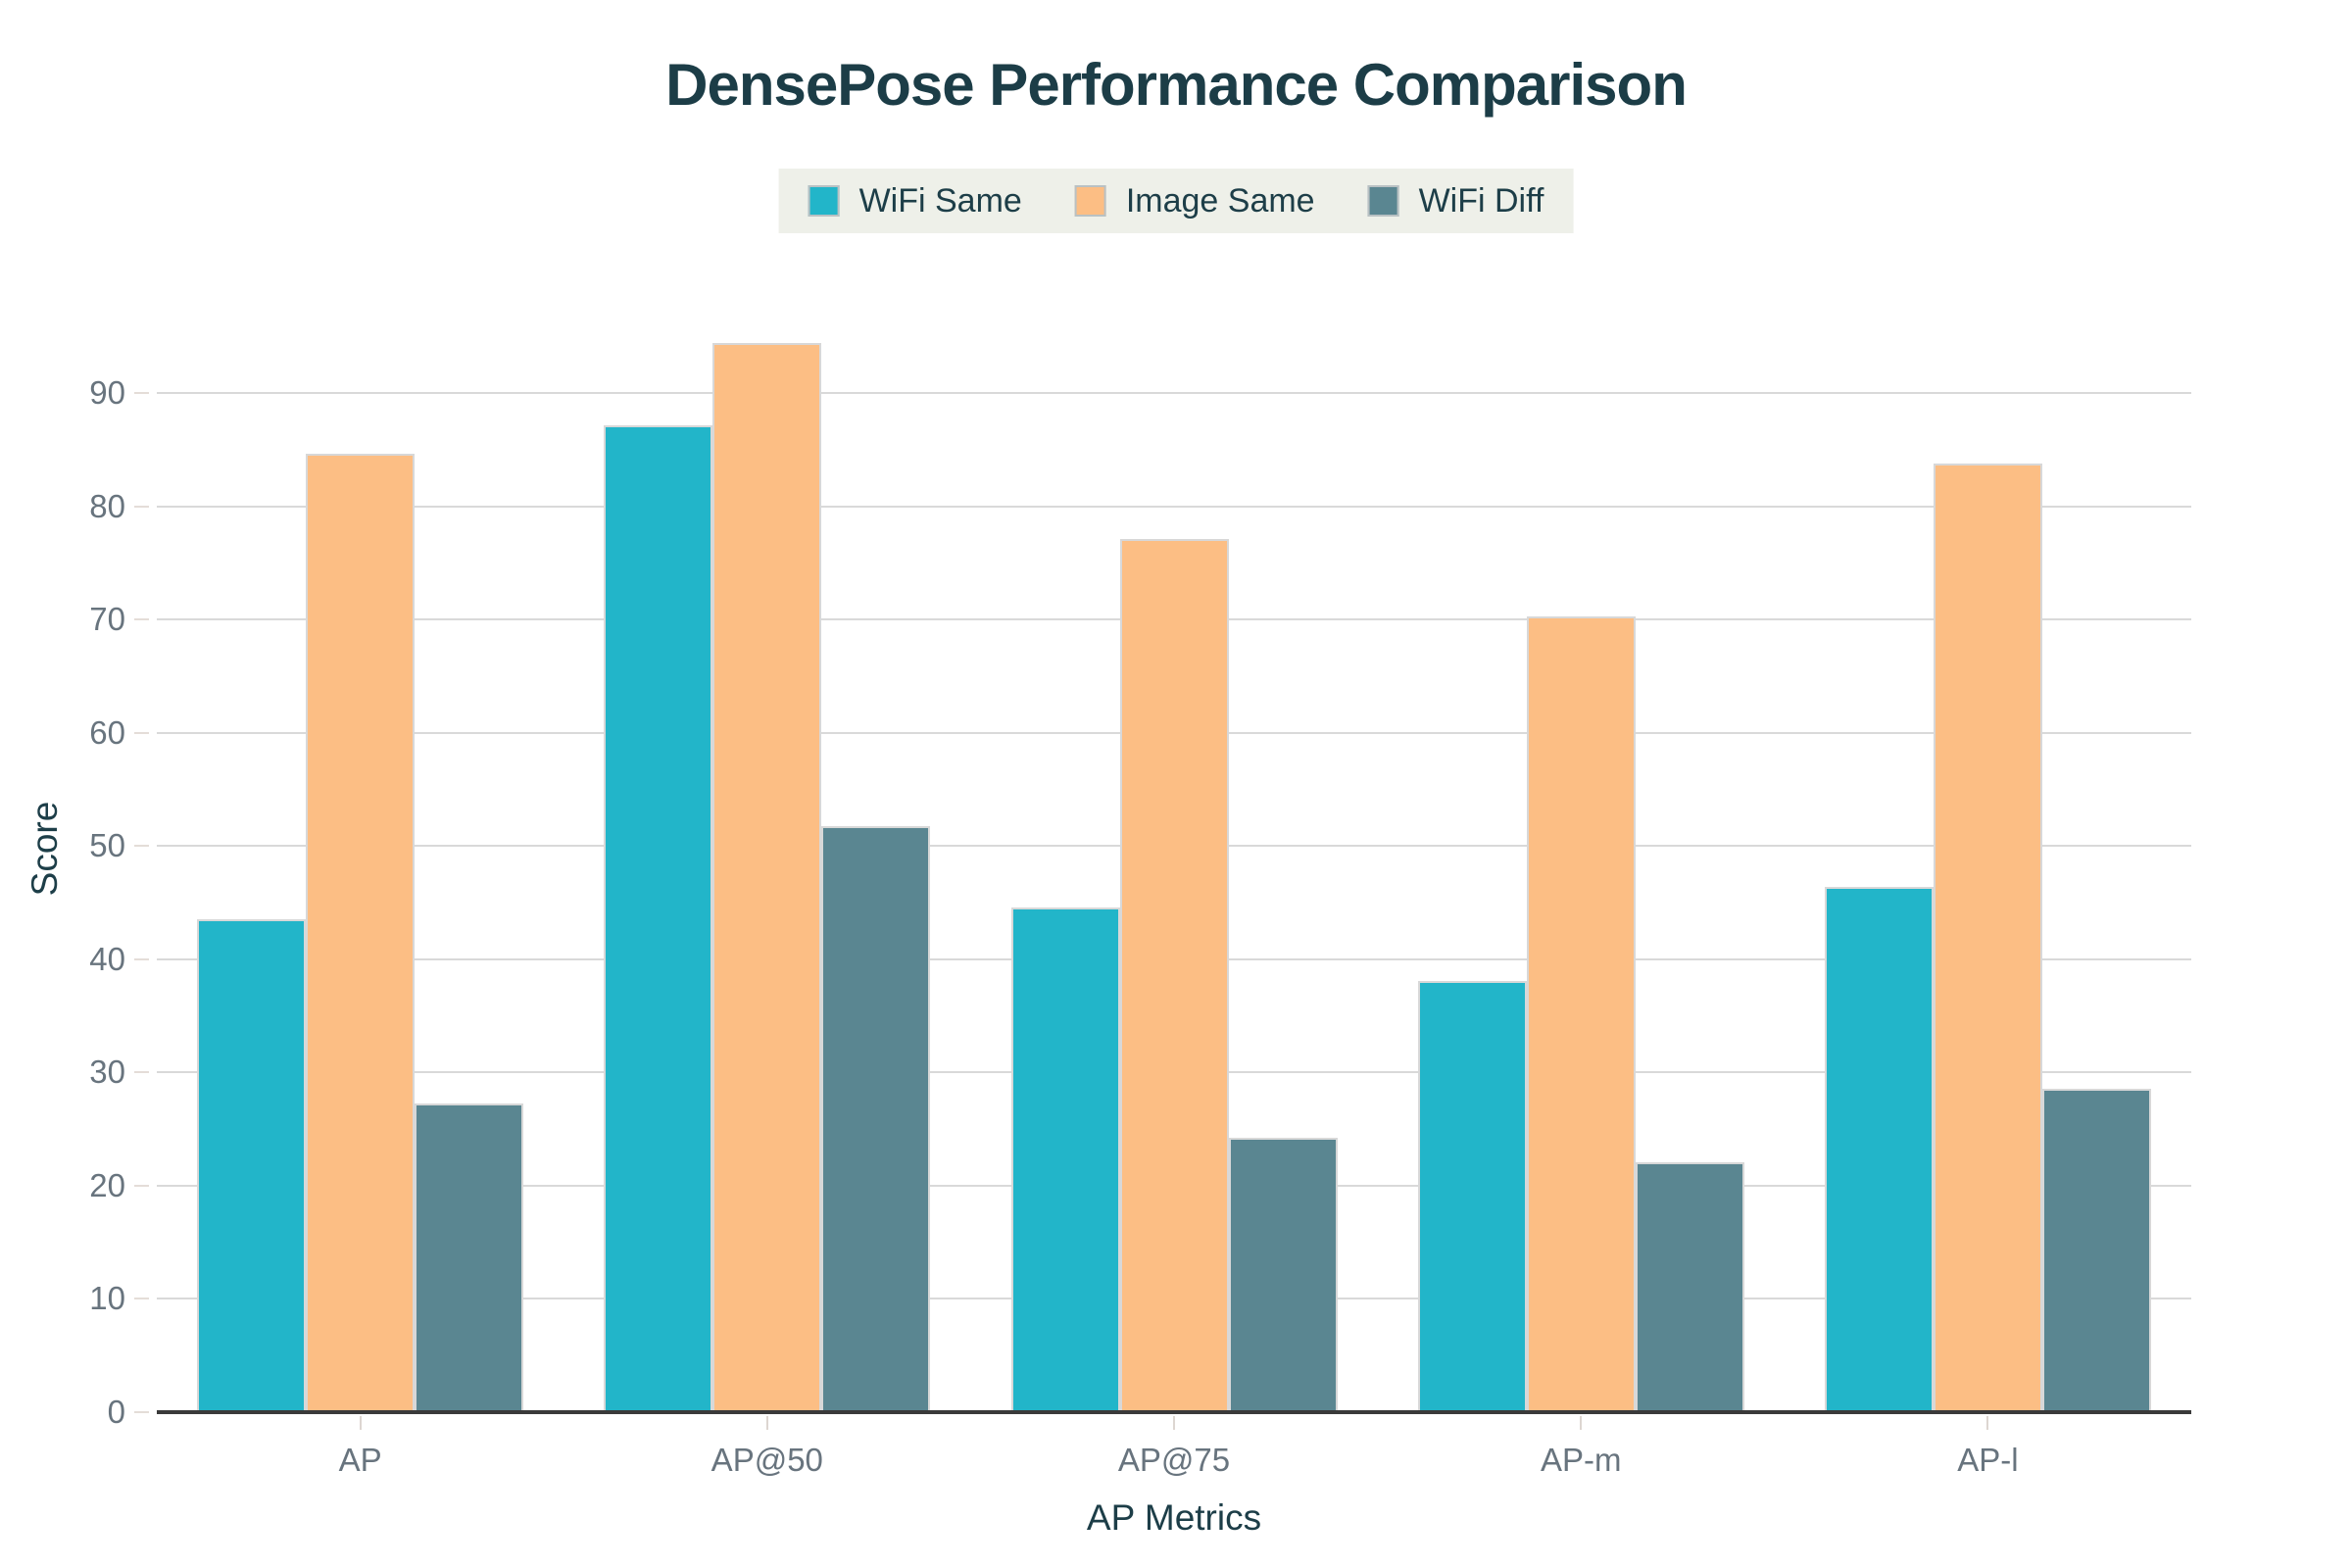 This screenshot has height=1568, width=2352. Describe the element at coordinates (1988, 1460) in the screenshot. I see `x-axis-tick-label: AP-l` at that location.